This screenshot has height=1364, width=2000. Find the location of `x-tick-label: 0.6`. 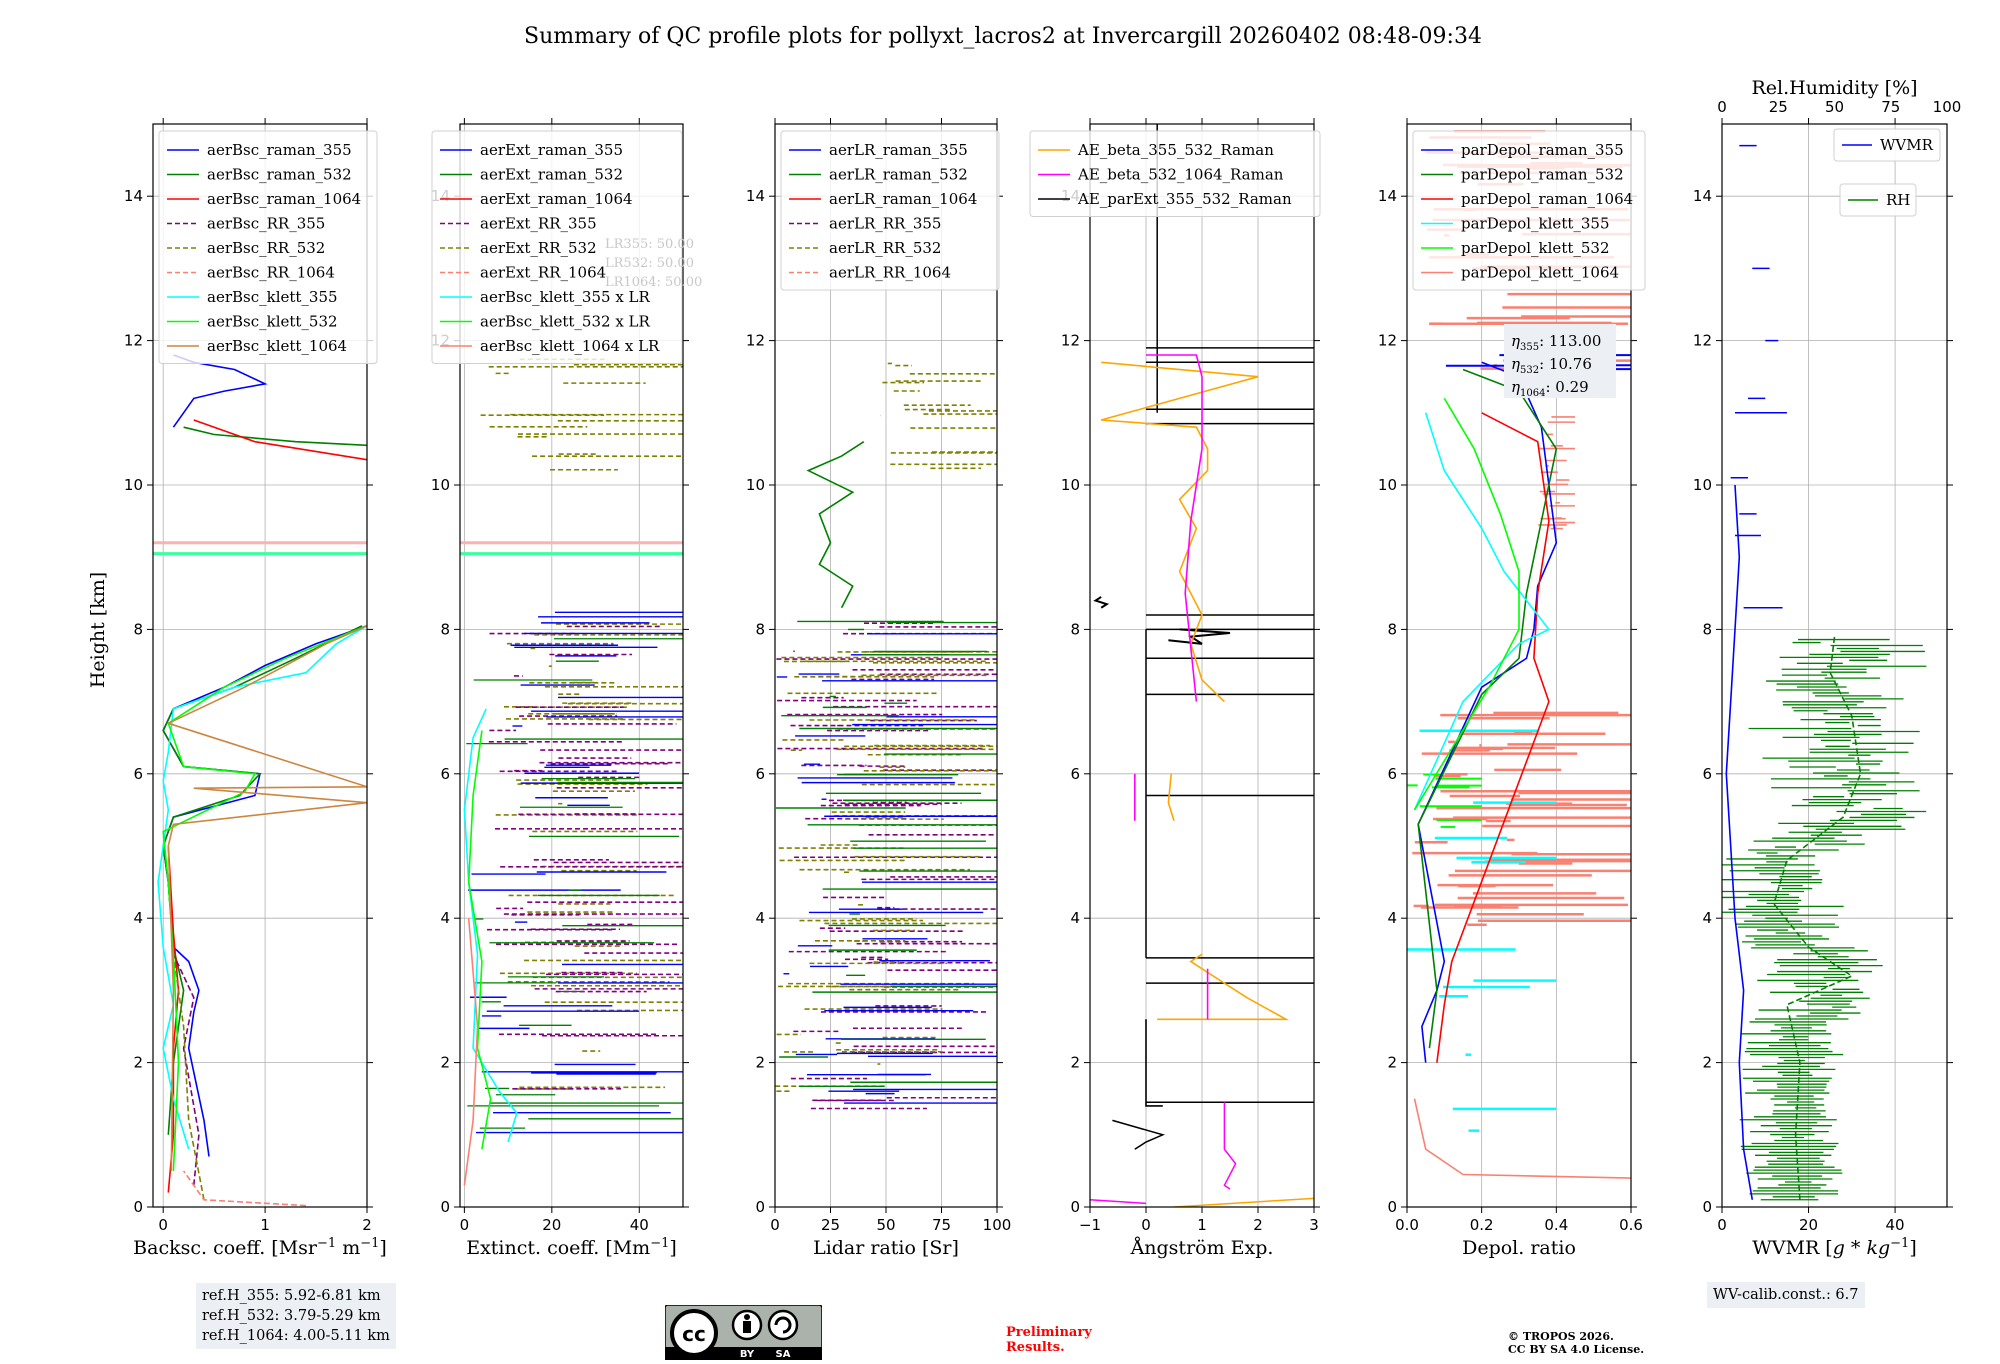

x-tick-label: 0.6 is located at coordinates (1631, 1225).